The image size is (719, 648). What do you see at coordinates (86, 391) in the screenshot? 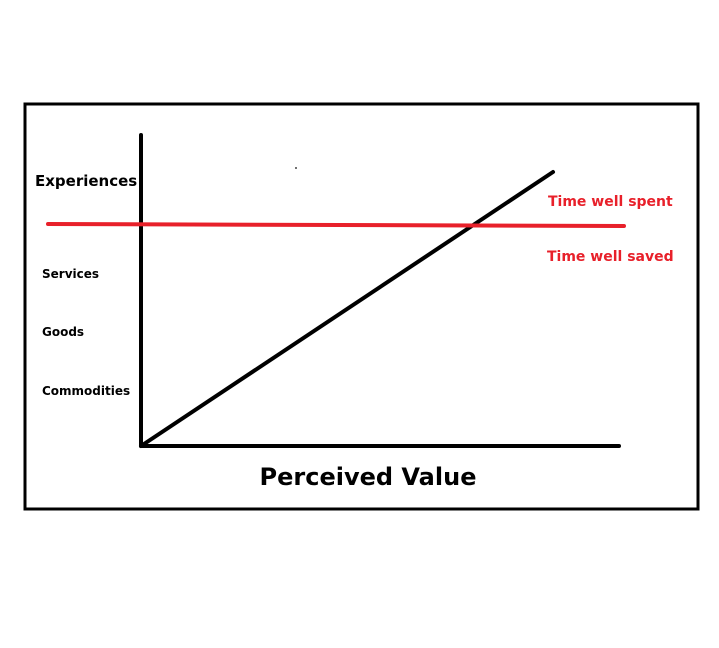
I see `level-label-commodities: Commodities` at bounding box center [86, 391].